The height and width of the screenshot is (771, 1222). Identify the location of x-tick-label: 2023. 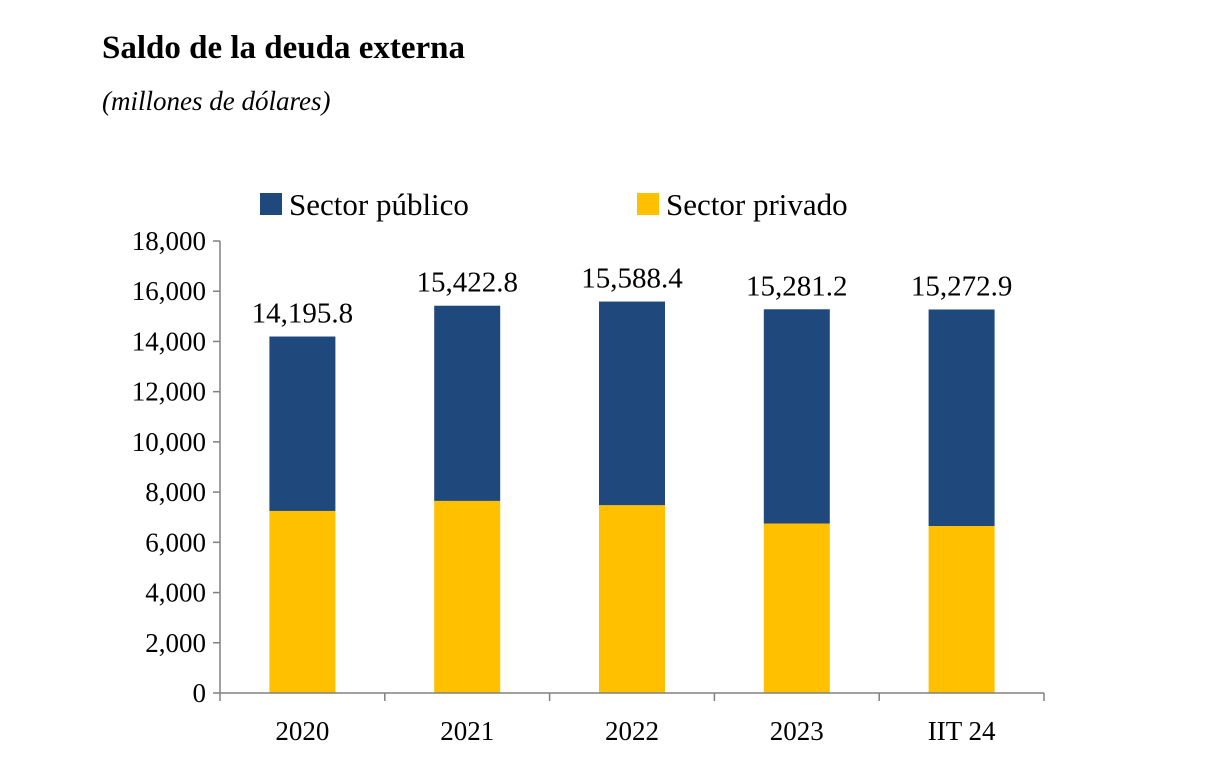
(797, 731).